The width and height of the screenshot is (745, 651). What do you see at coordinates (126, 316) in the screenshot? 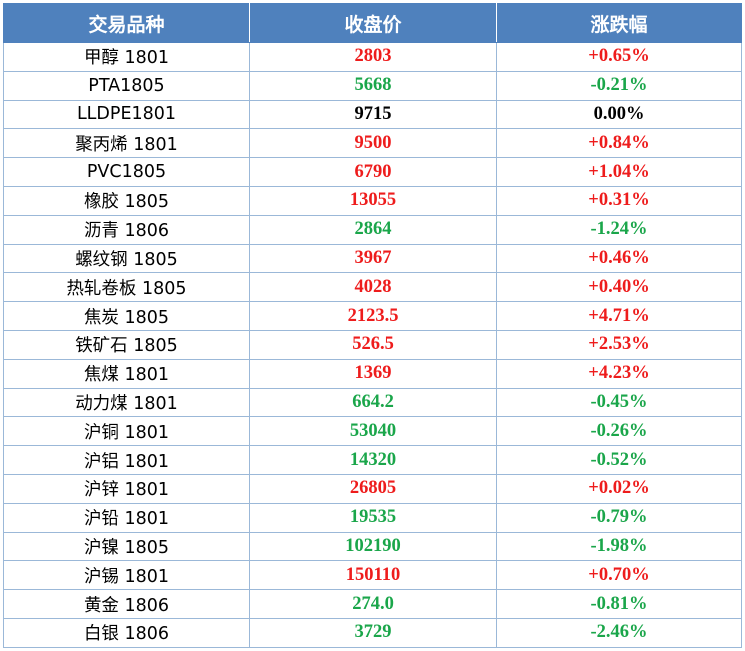
I see `instrument-name: 焦炭 1805` at bounding box center [126, 316].